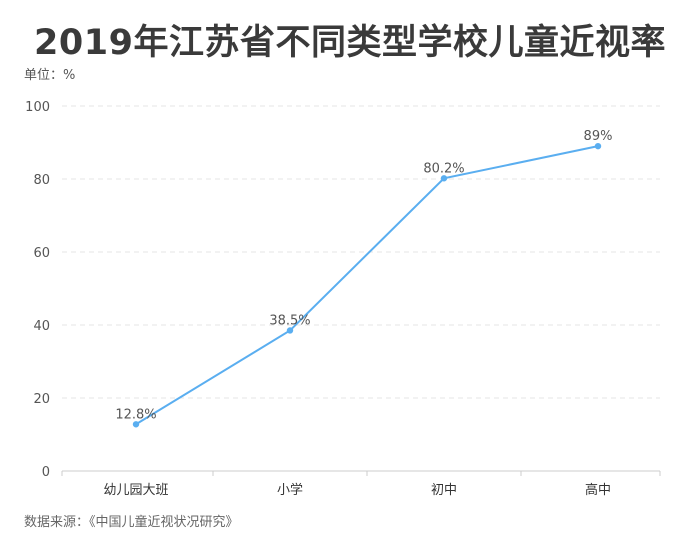 The width and height of the screenshot is (700, 550). I want to click on data-label: 12.8%, so click(135, 414).